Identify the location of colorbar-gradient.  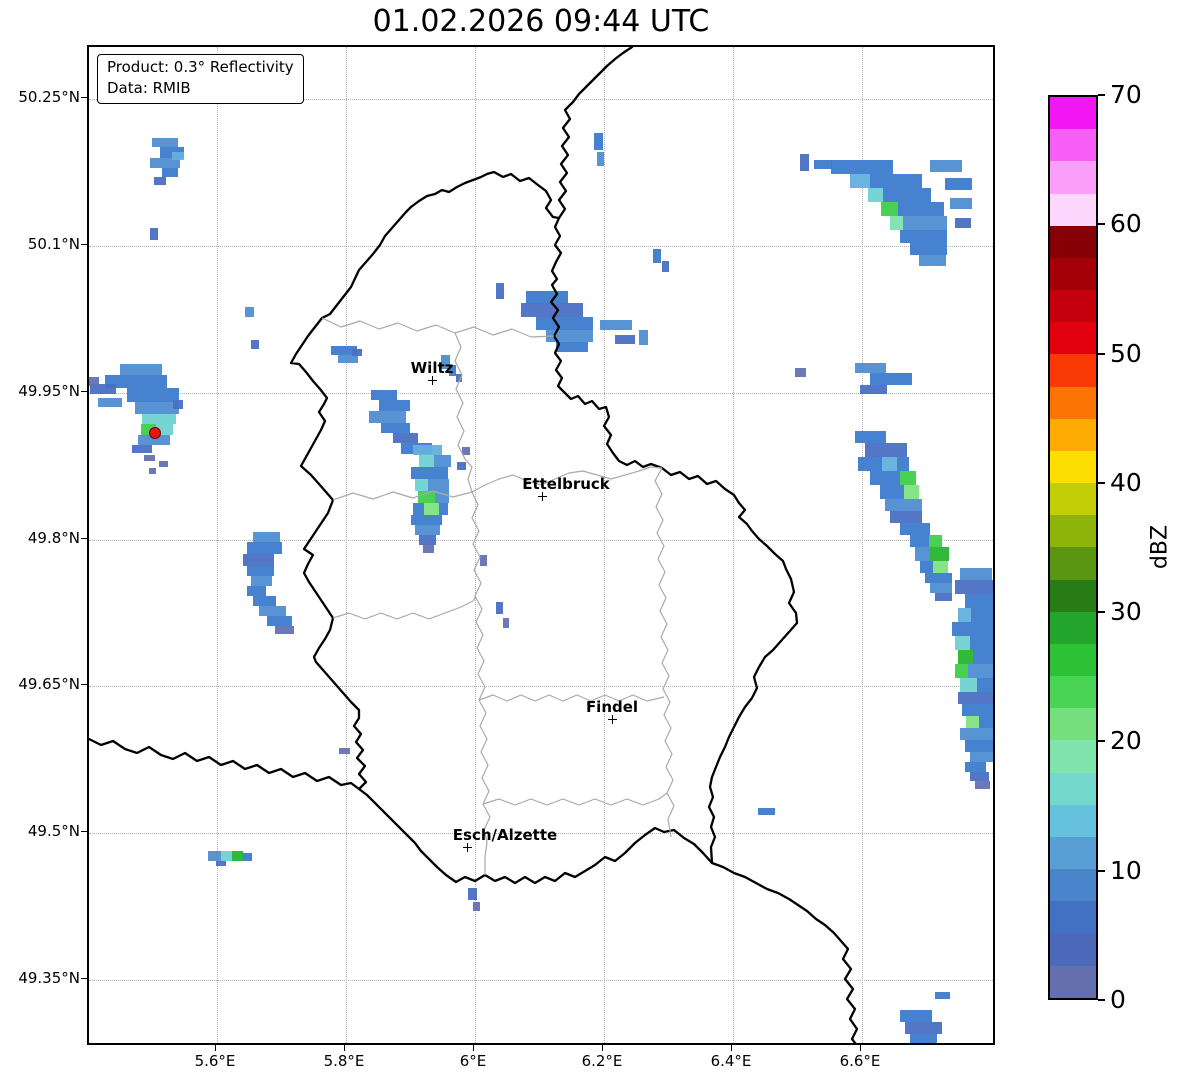
(1073, 547).